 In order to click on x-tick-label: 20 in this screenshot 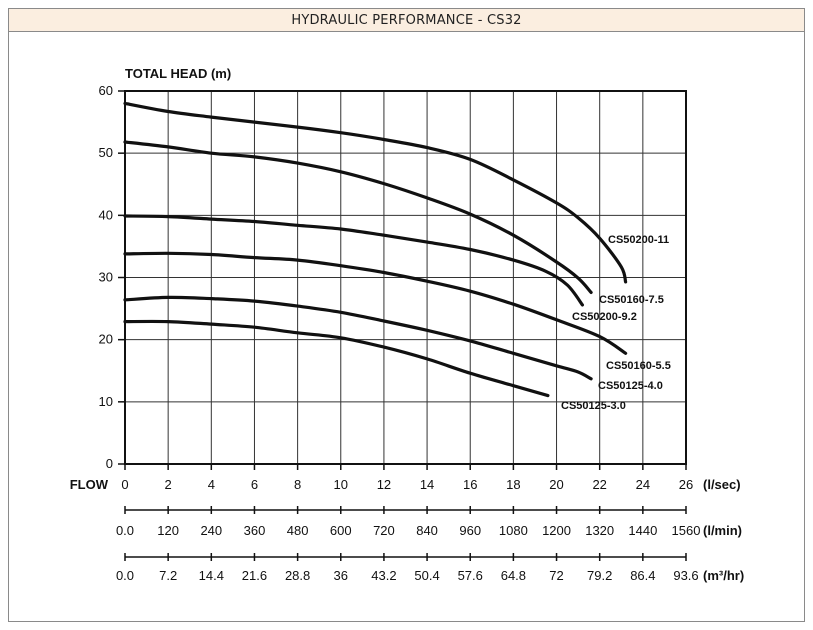, I will do `click(556, 484)`.